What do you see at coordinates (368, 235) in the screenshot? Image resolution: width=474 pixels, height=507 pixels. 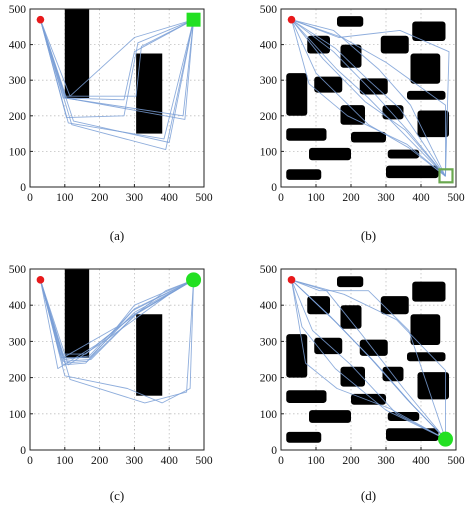 I see `panel-caption: (b)` at bounding box center [368, 235].